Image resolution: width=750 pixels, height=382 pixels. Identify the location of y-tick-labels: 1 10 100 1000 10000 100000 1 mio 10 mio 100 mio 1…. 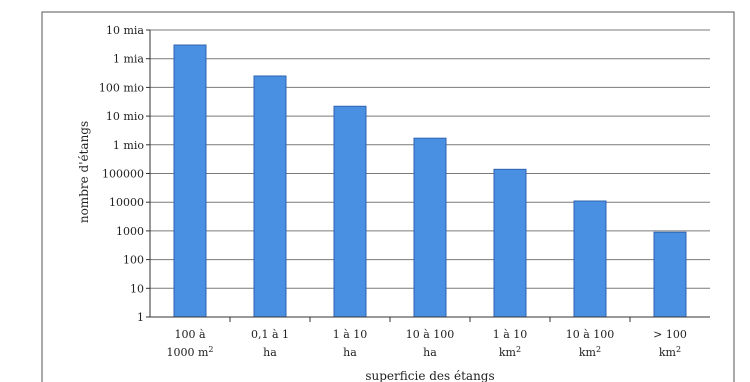
(124, 174).